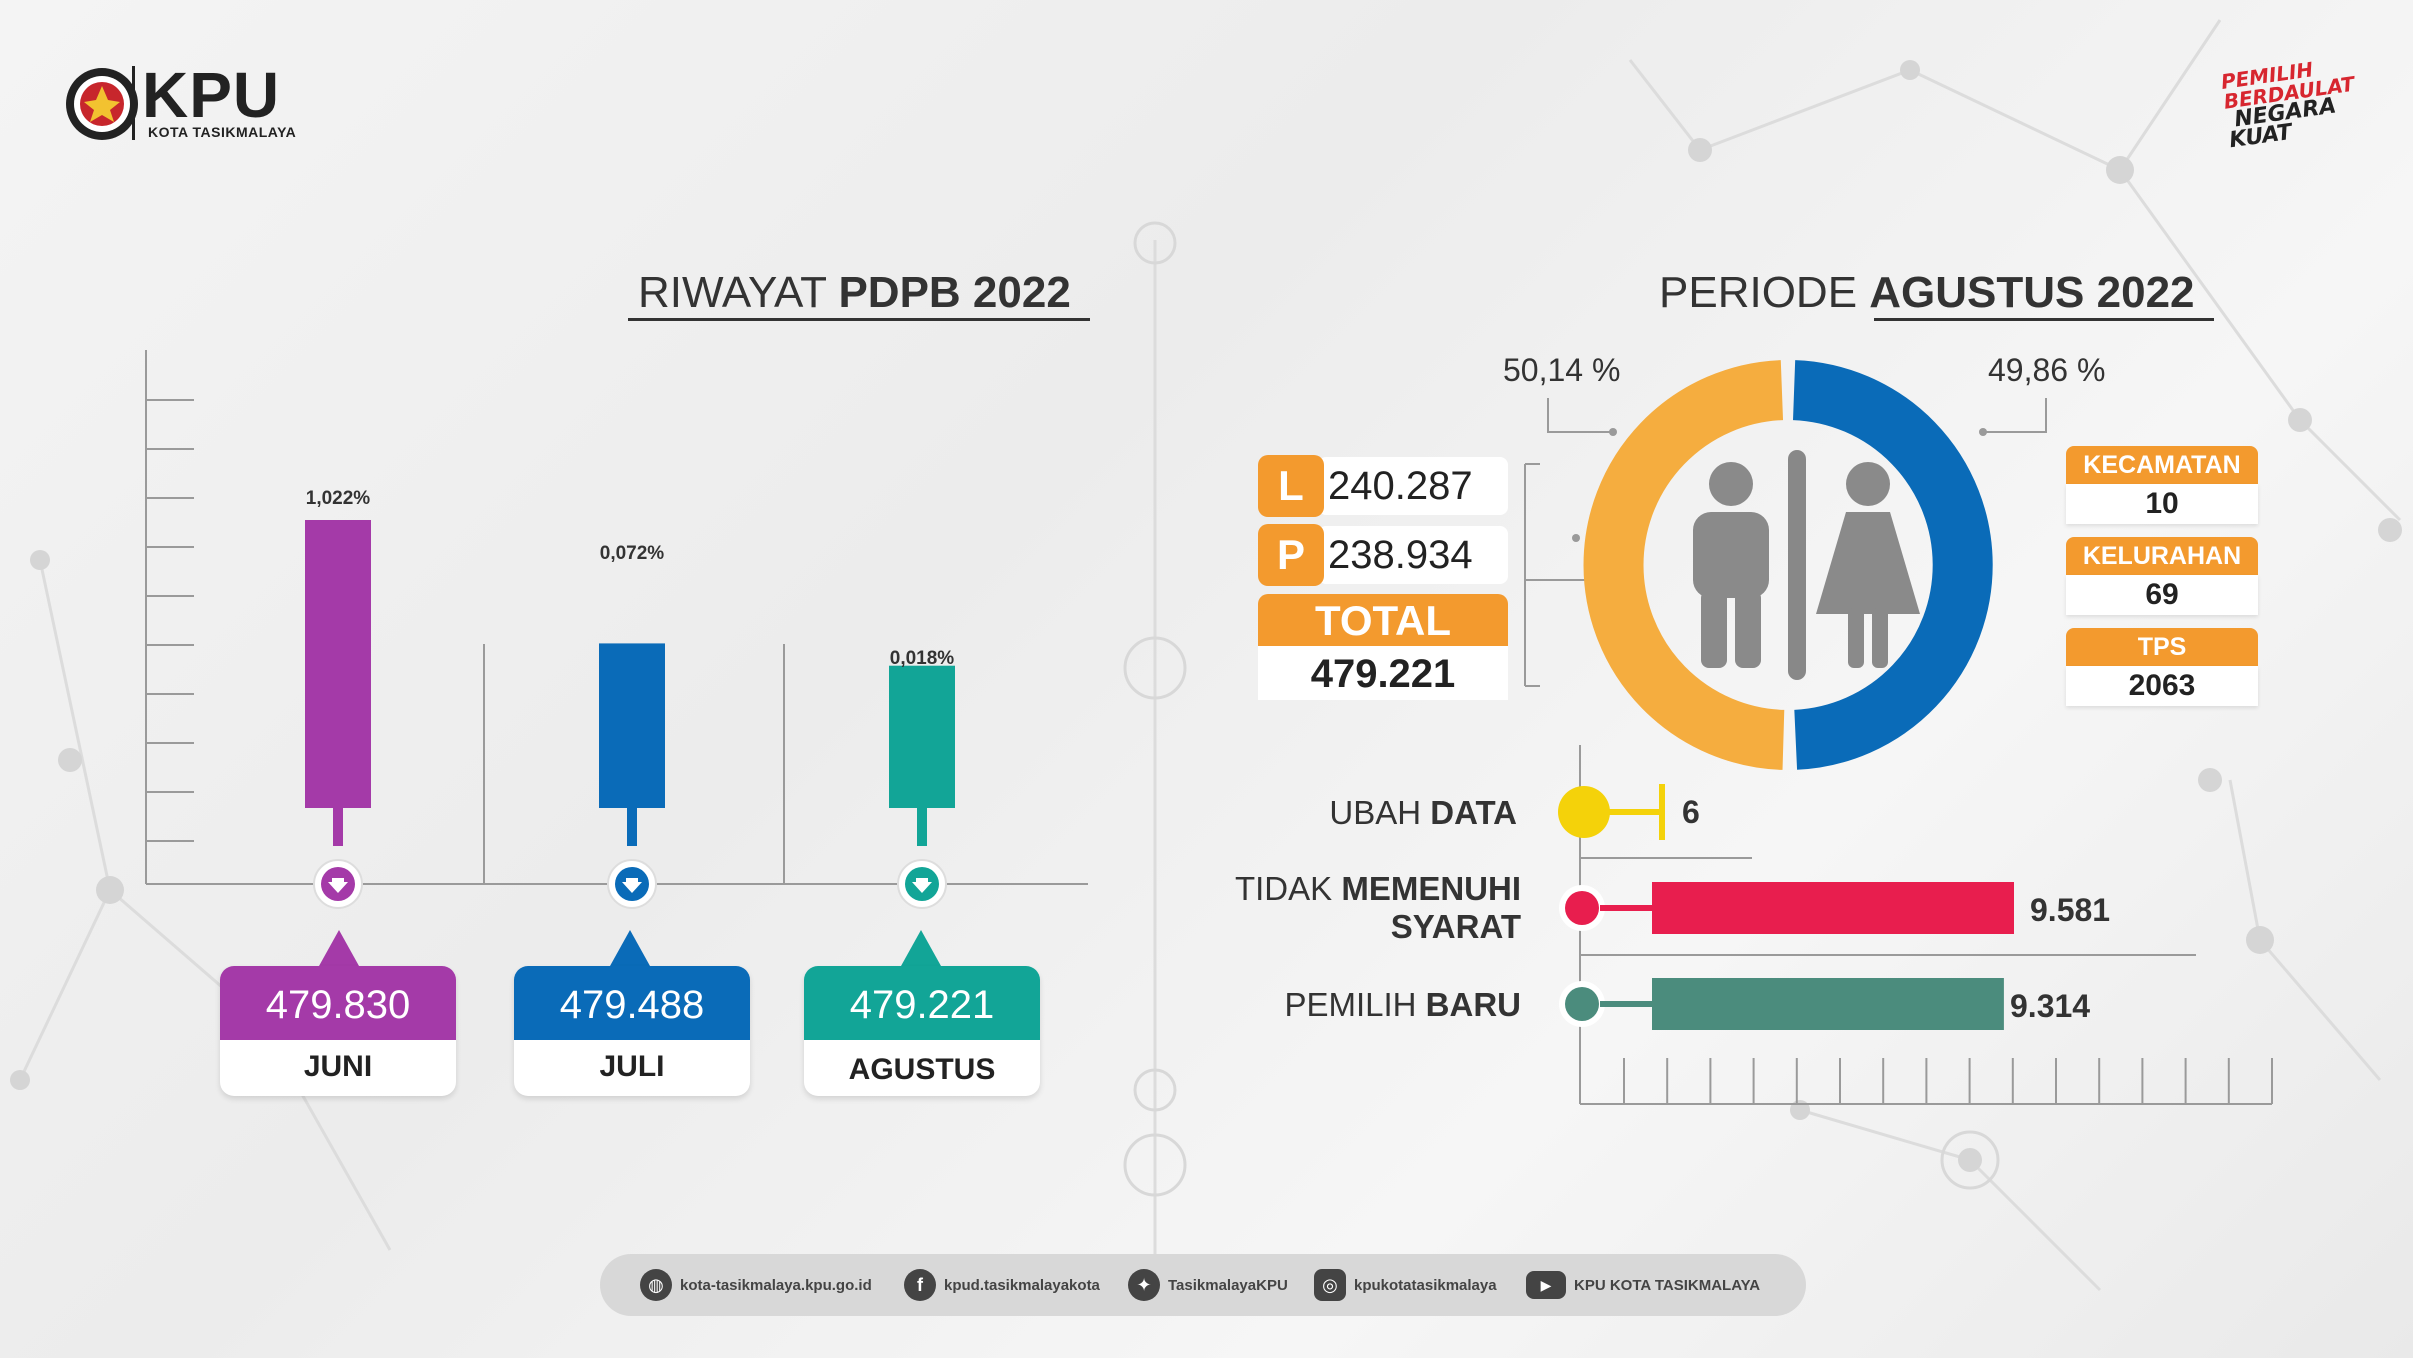 This screenshot has width=2413, height=1358. What do you see at coordinates (1022, 1285) in the screenshot?
I see `footer-facebook-text: kpud.tasikmalayakota` at bounding box center [1022, 1285].